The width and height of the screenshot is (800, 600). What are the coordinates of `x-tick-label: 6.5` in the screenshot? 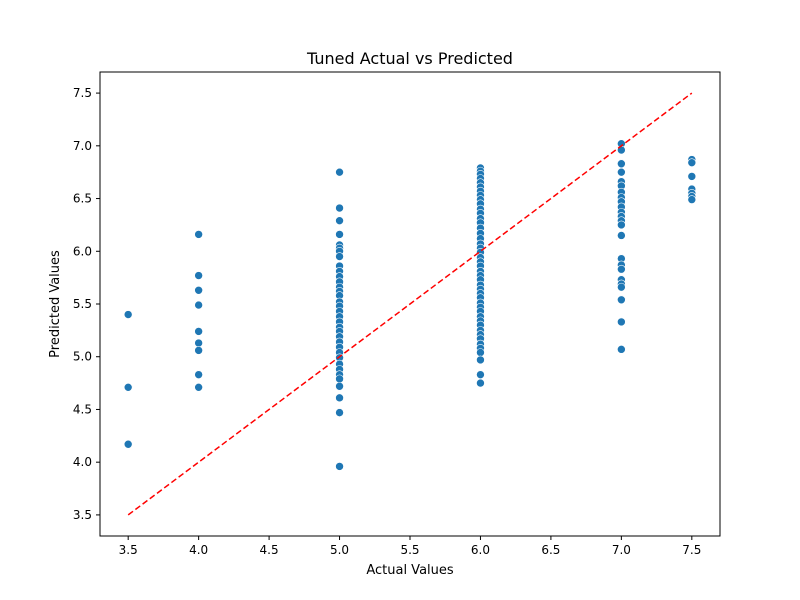 It's located at (550, 550).